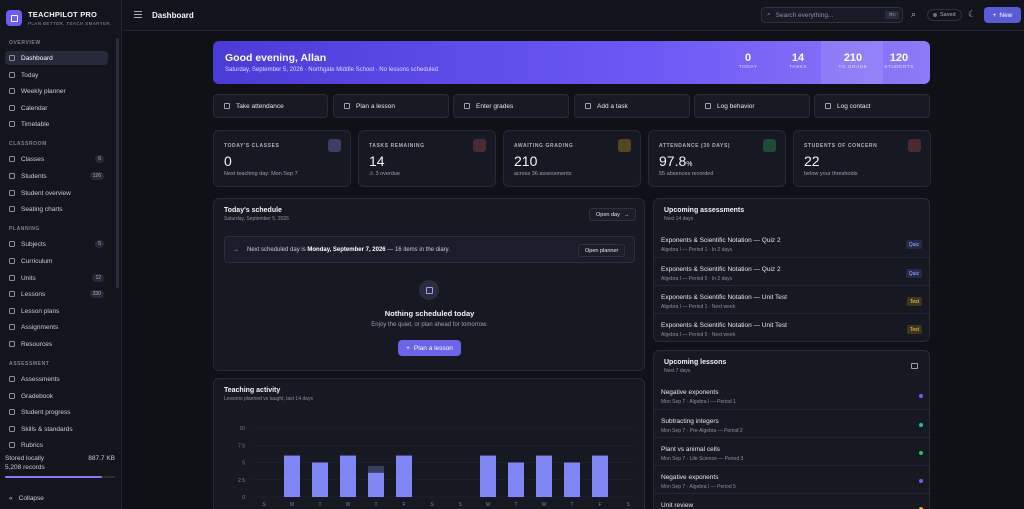 Image resolution: width=1024 pixels, height=509 pixels. Describe the element at coordinates (972, 14) in the screenshot. I see `moon-icon: ☾` at that location.